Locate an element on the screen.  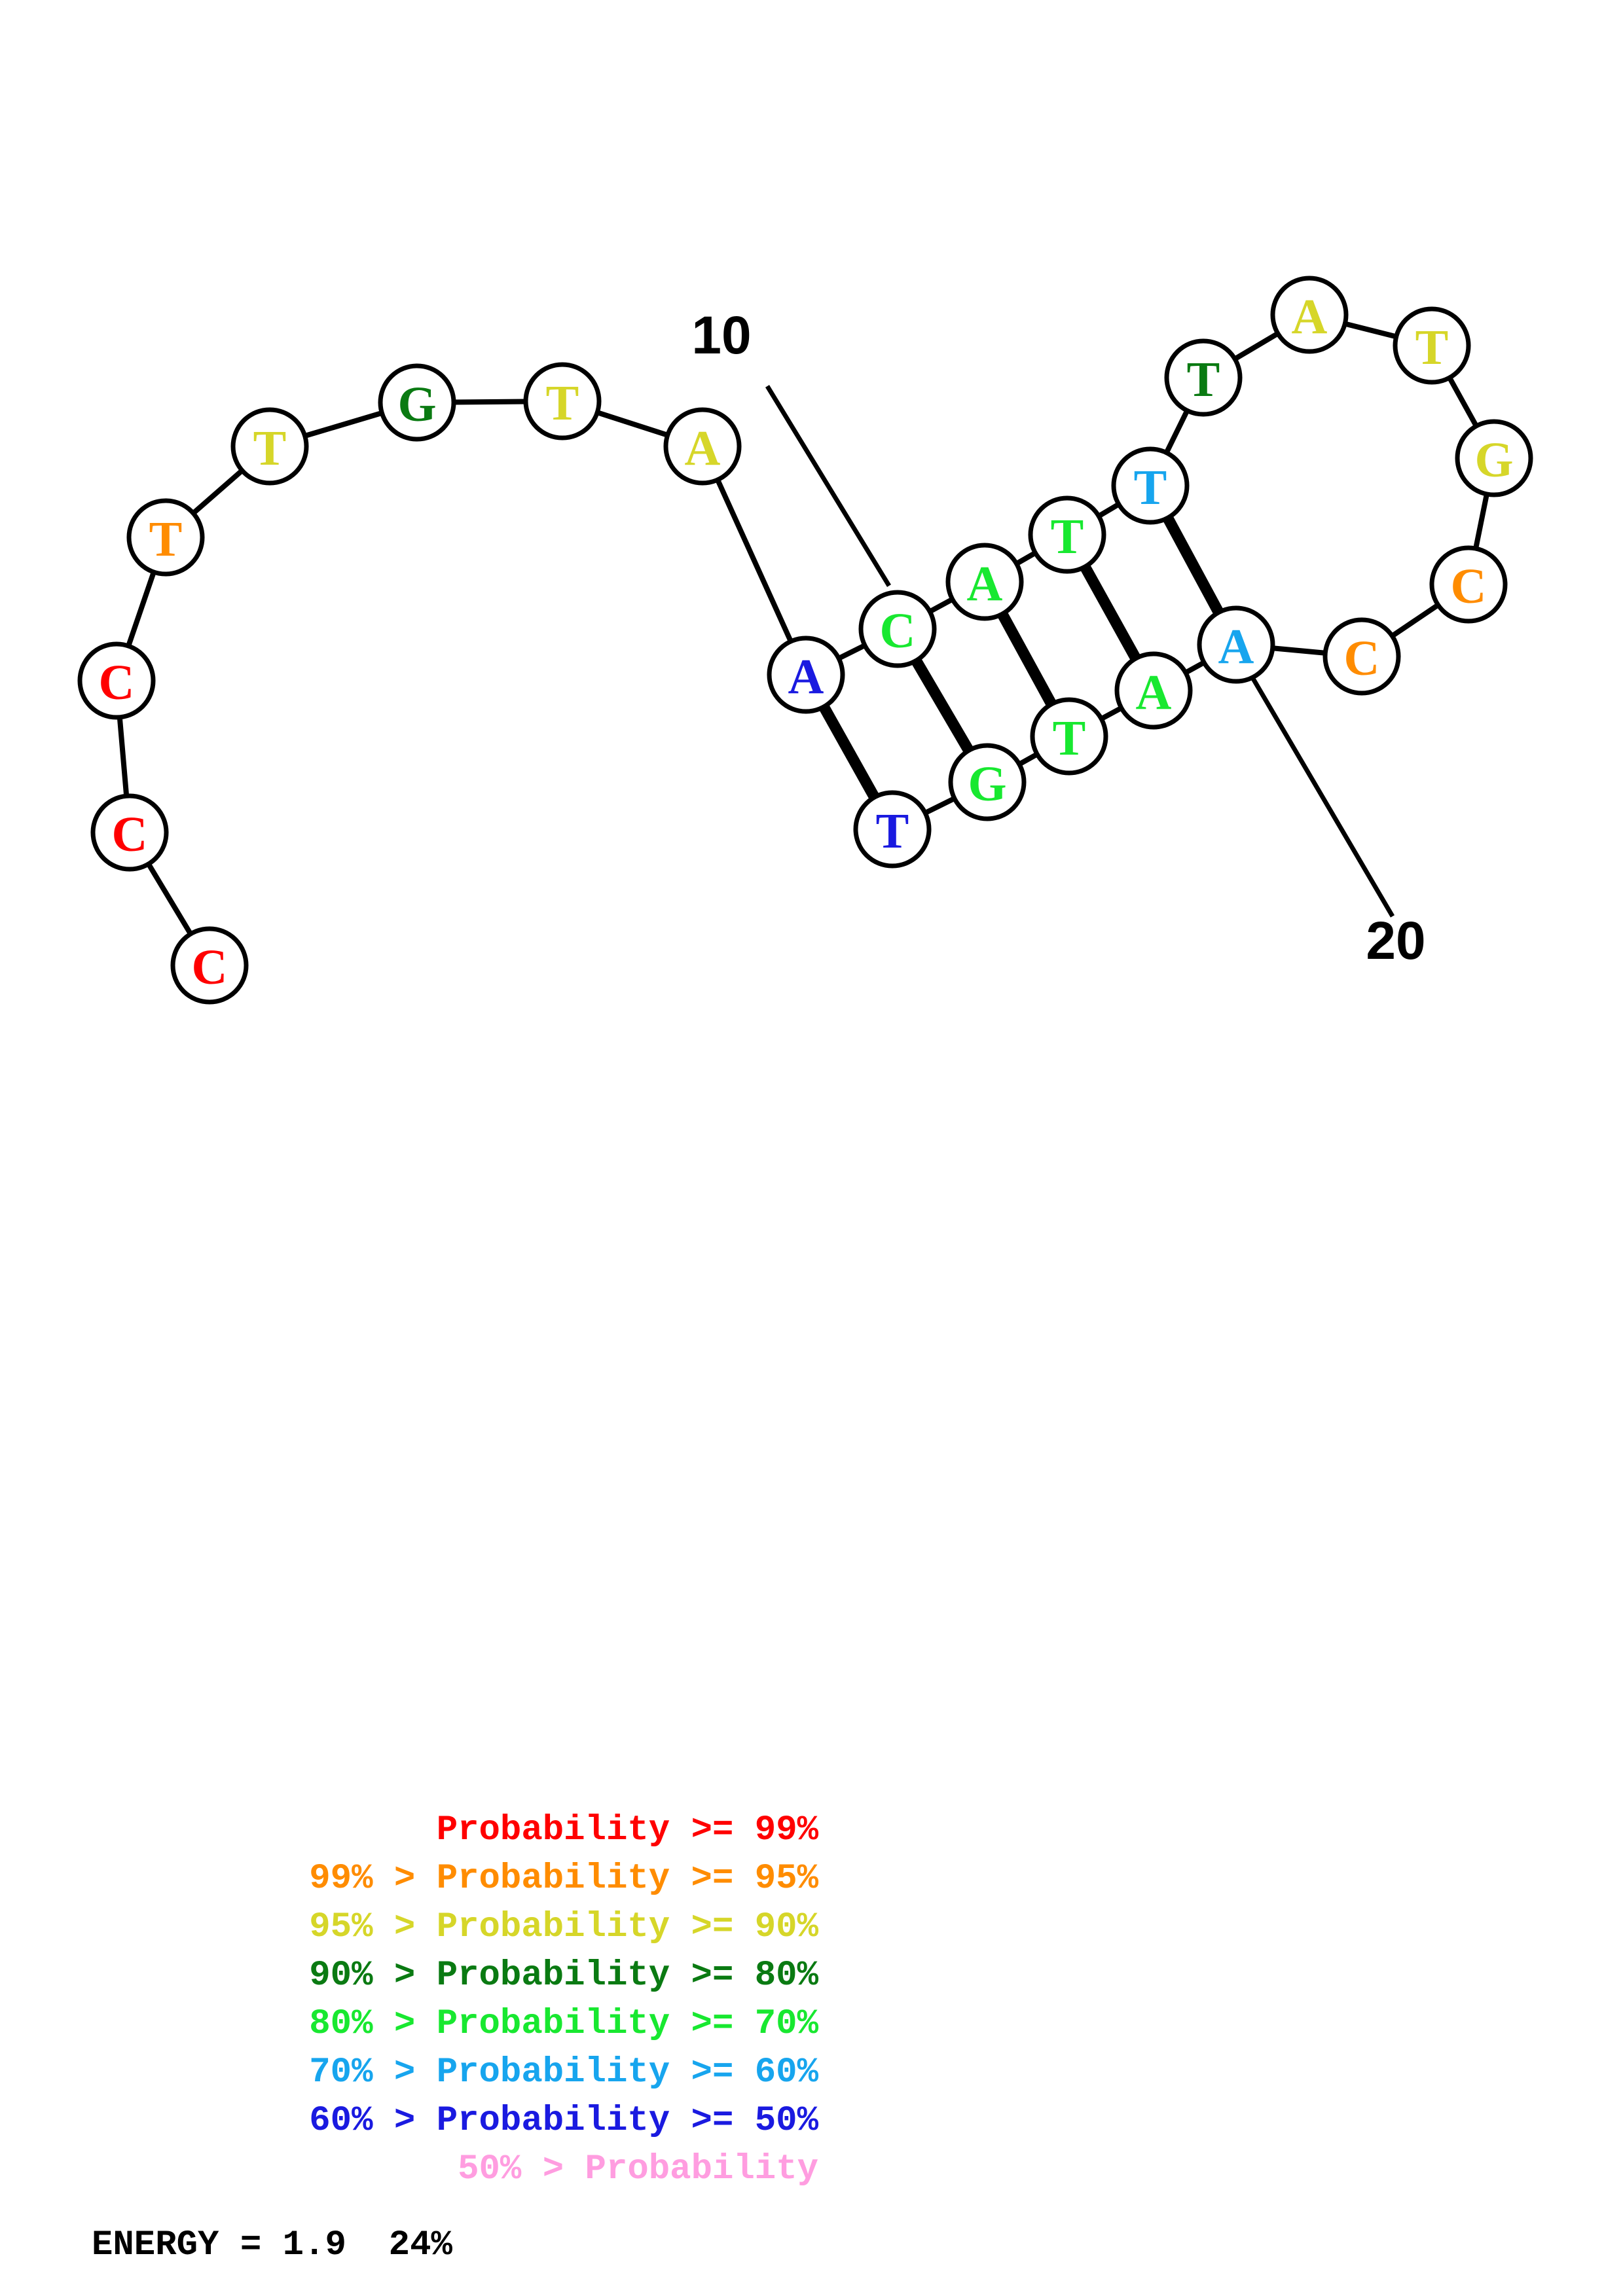
nucleotide-node-8: A is located at coordinates (702, 446).